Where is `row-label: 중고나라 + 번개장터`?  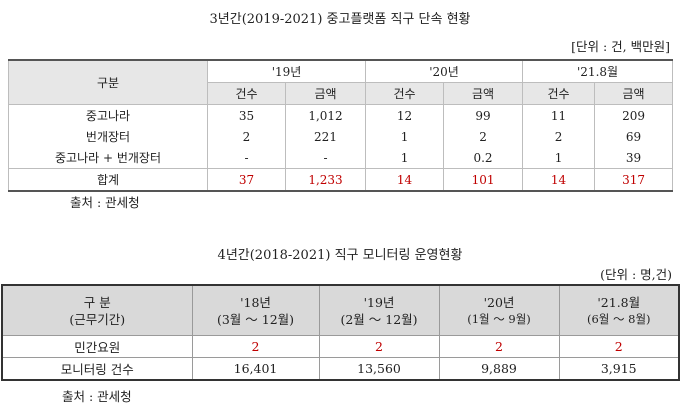 row-label: 중고나라 + 번개장터 is located at coordinates (108, 158).